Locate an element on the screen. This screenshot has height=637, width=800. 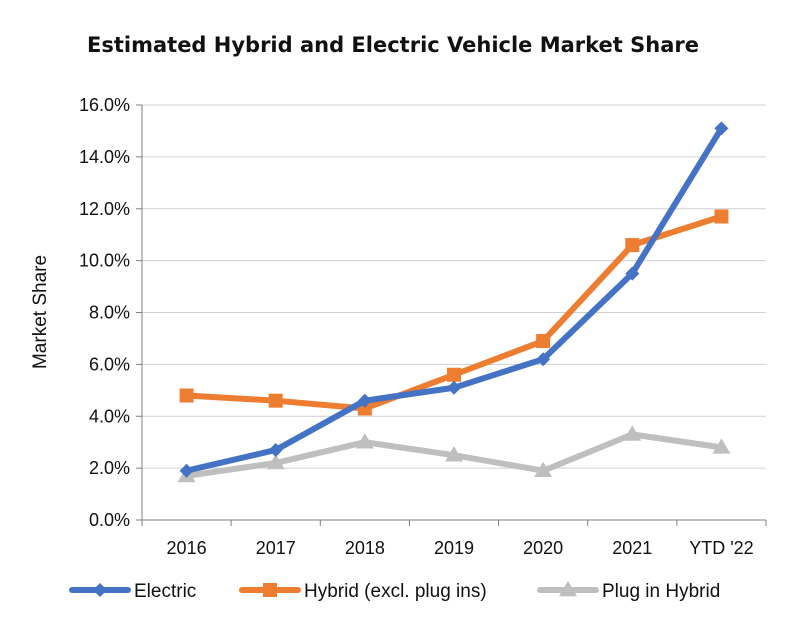
x-tick-label: YTD '22 is located at coordinates (721, 548).